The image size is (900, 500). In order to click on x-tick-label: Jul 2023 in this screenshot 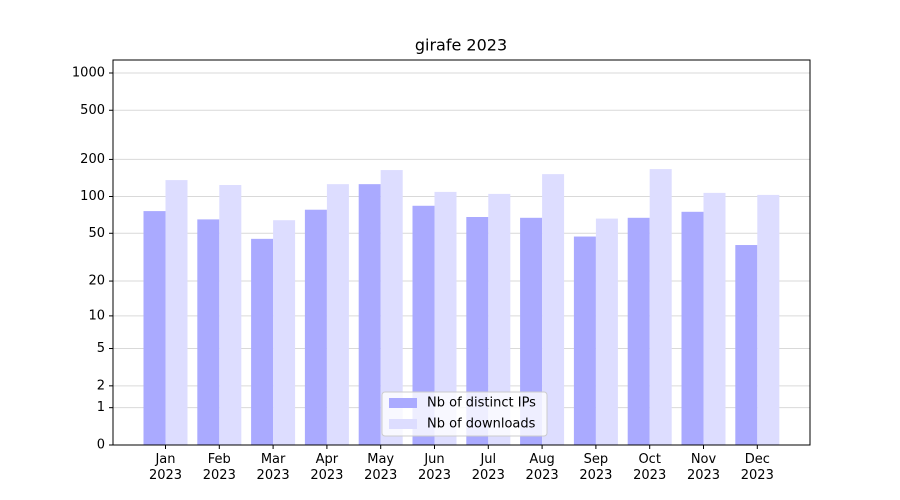, I will do `click(488, 467)`.